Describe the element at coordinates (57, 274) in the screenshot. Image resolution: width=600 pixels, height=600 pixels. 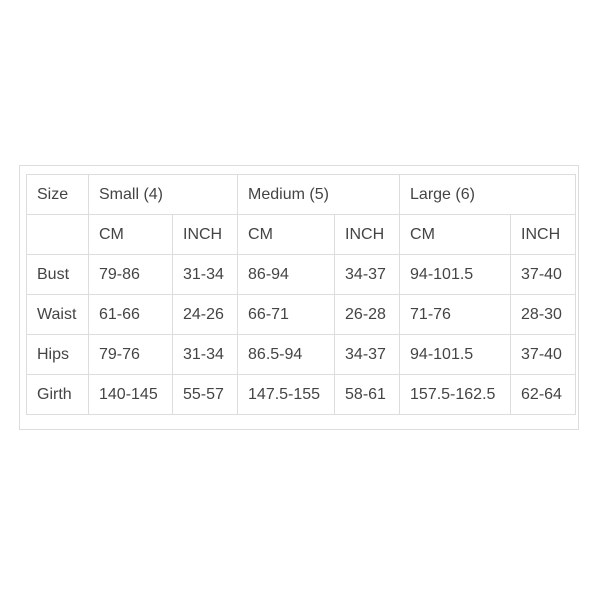
I see `row-label: Bust` at that location.